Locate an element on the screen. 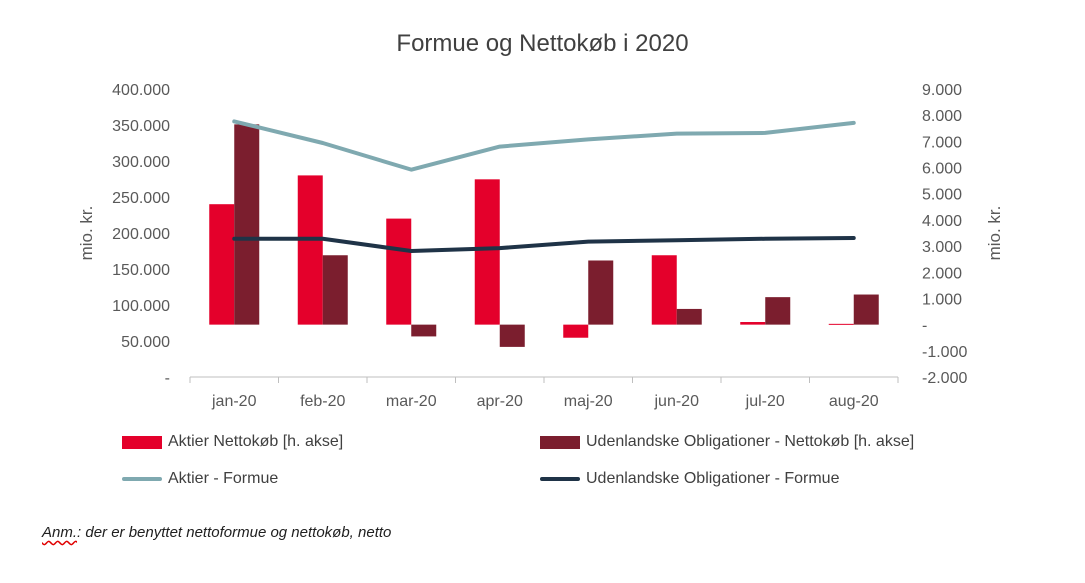  y-left-axis-title: mio. kr. is located at coordinates (86, 233).